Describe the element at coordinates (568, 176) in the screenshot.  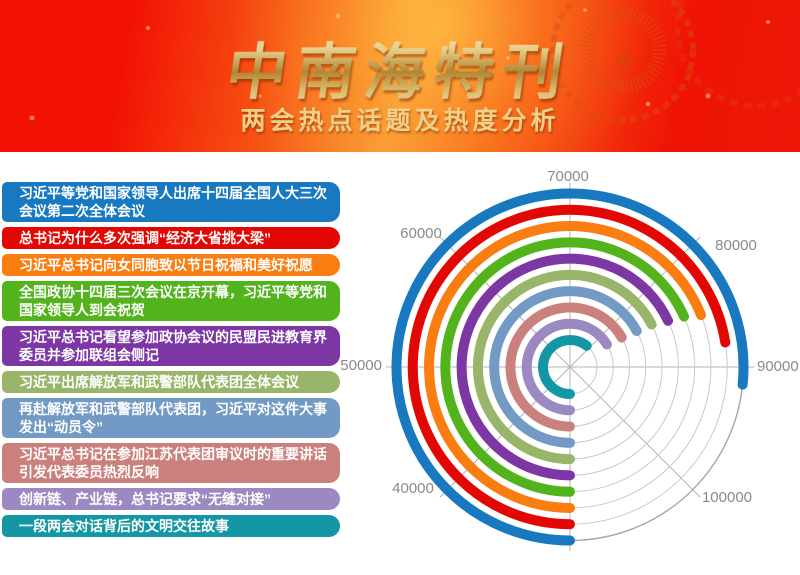
I see `angular-tick-label: 70000` at that location.